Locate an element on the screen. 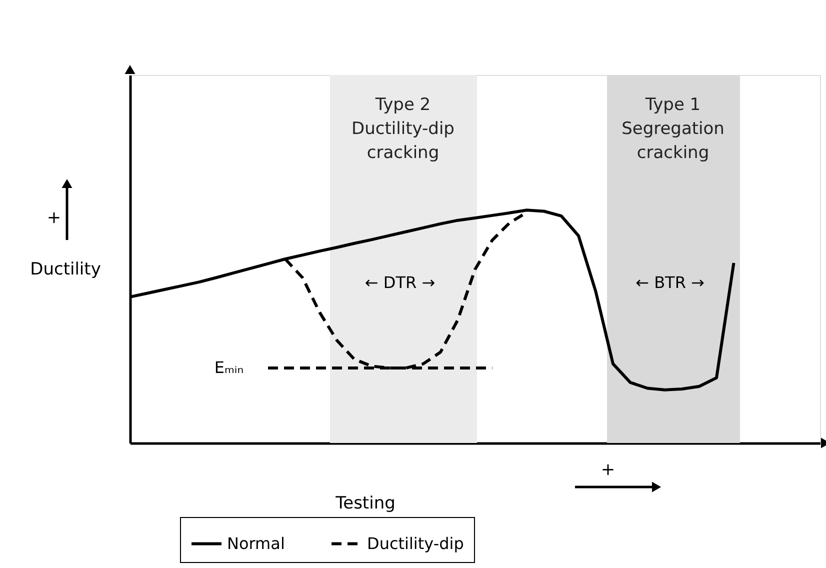 The image size is (826, 568). annotation: ← DTR → is located at coordinates (400, 282).